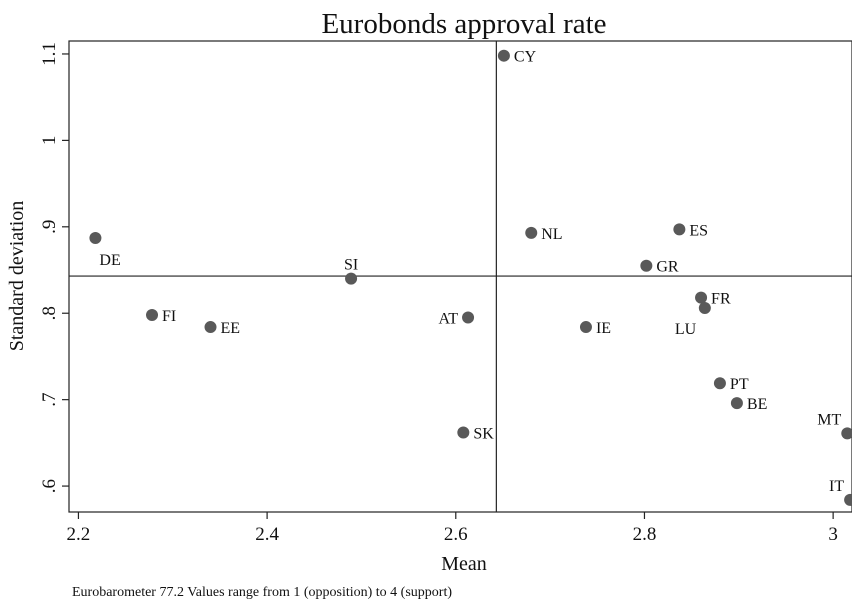 Image resolution: width=852 pixels, height=605 pixels. What do you see at coordinates (686, 329) in the screenshot?
I see `data-point-label: LU` at bounding box center [686, 329].